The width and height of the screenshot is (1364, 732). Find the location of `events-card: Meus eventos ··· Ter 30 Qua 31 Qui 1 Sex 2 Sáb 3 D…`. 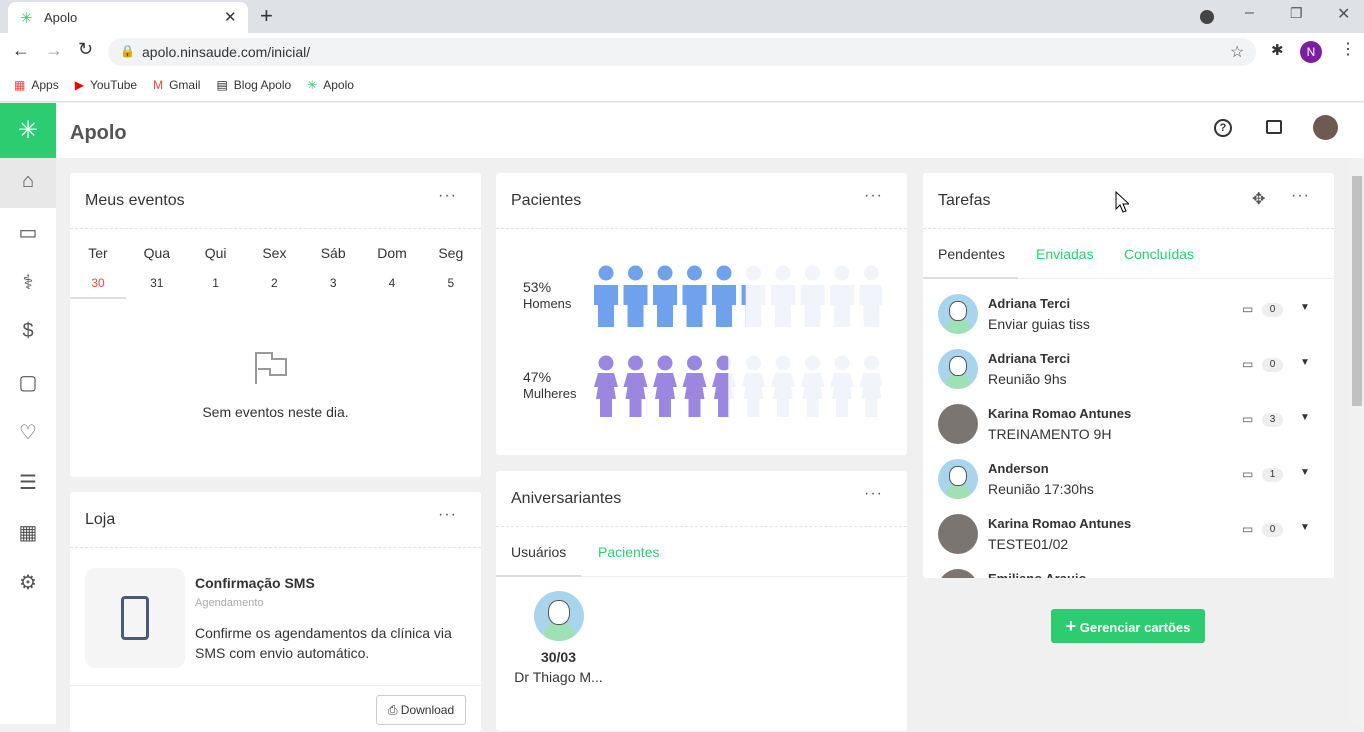

events-card: Meus eventos ··· Ter 30 Qua 31 Qui 1 Sex 2 Sáb 3 D… is located at coordinates (275, 325).